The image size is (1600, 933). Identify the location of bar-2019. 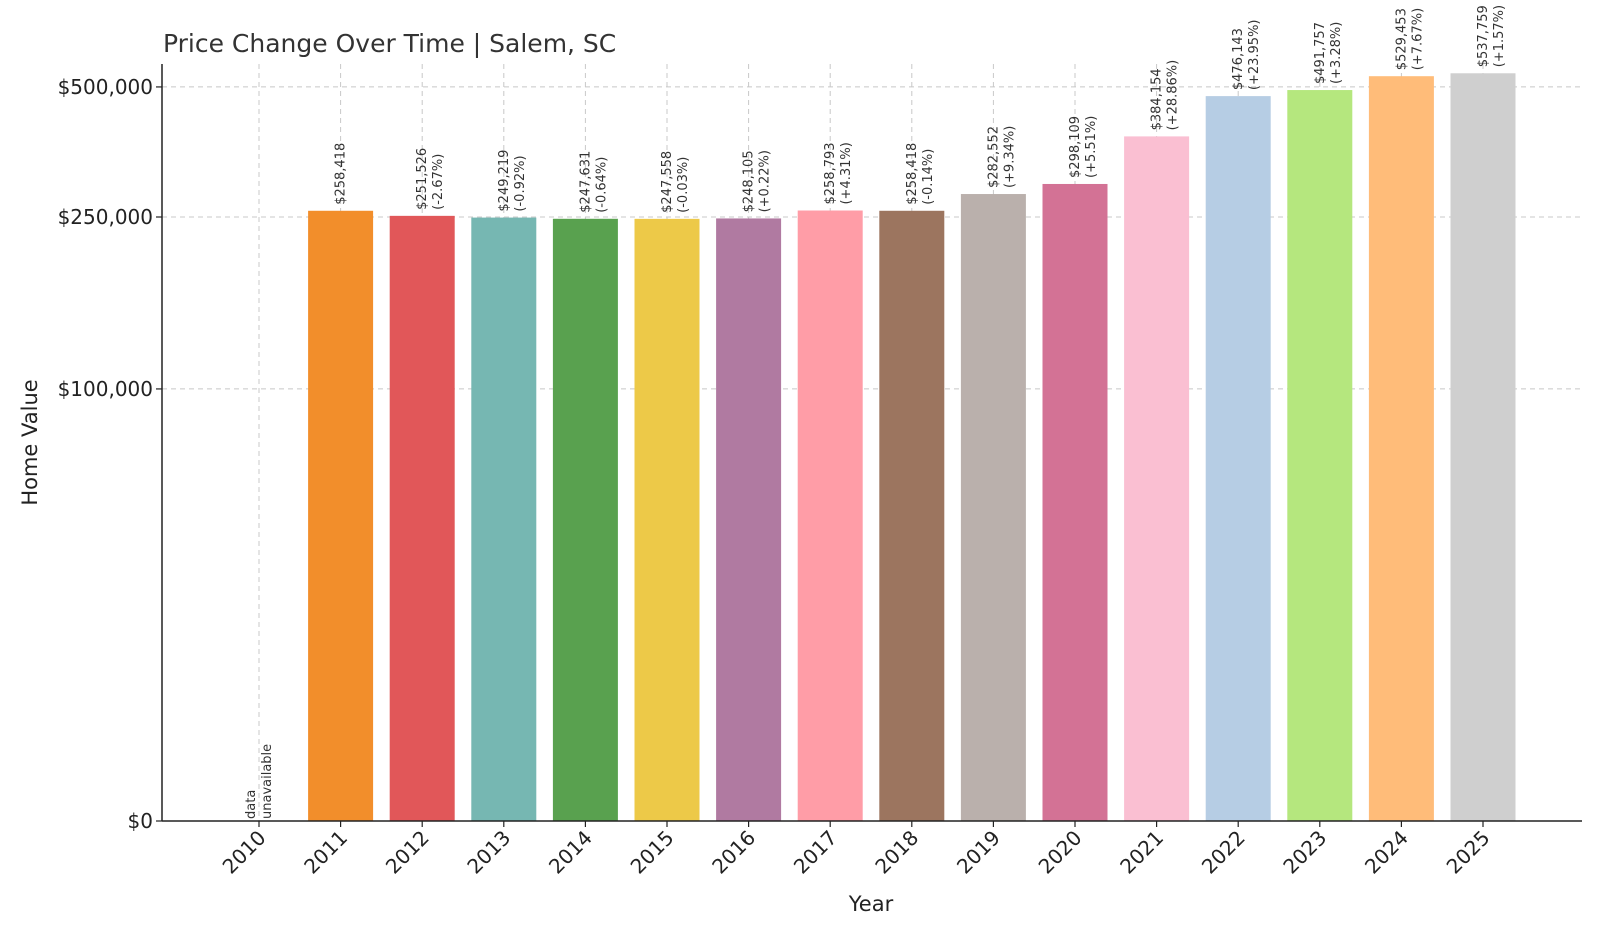
(993, 507).